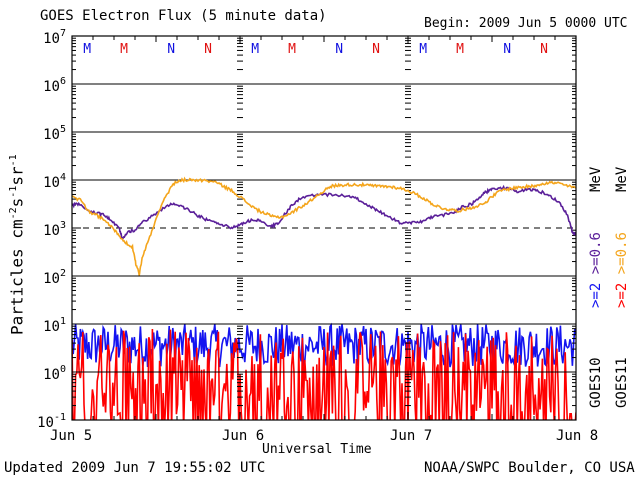  Describe the element at coordinates (317, 449) in the screenshot. I see `x-axis-label: Universal Time` at that location.